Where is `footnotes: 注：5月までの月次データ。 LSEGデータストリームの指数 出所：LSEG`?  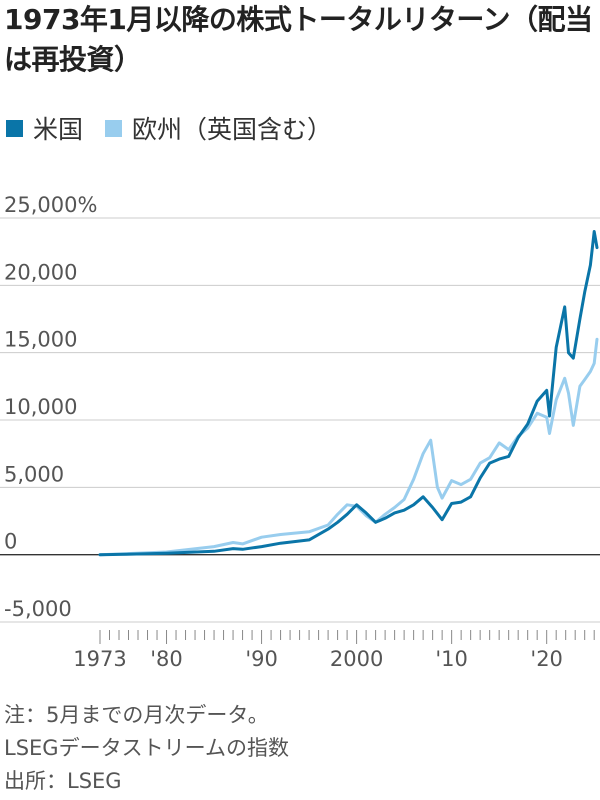
footnotes: 注：5月までの月次データ。 LSEGデータストリームの指数 出所：LSEG is located at coordinates (146, 748).